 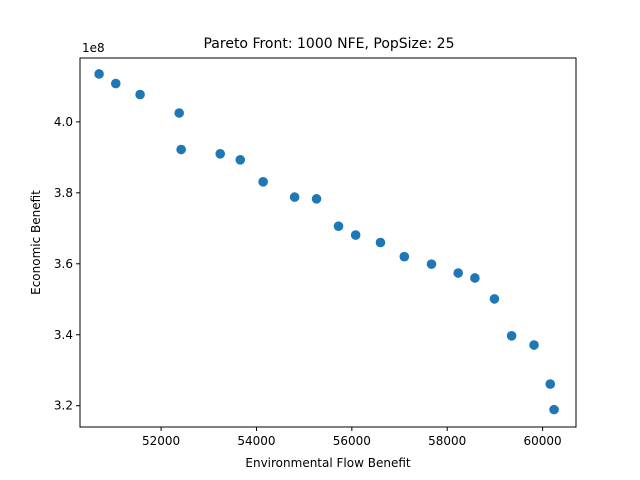 I want to click on y-tick-label: 3.2, so click(x=63, y=406).